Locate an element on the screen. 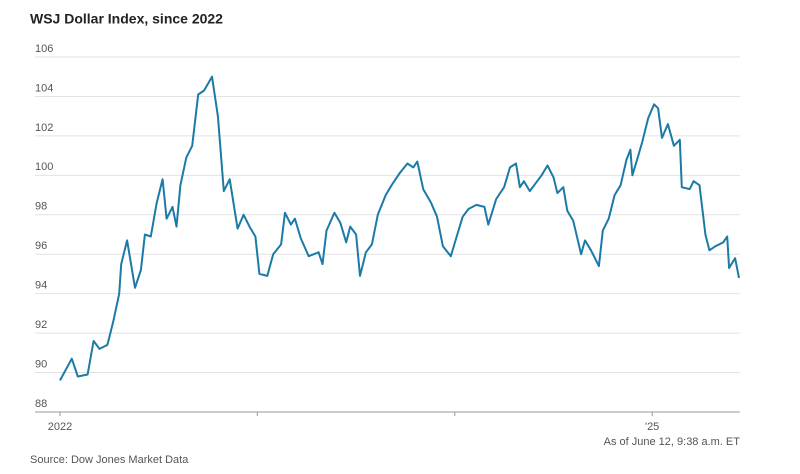  y-tick-label: 94 is located at coordinates (41, 286).